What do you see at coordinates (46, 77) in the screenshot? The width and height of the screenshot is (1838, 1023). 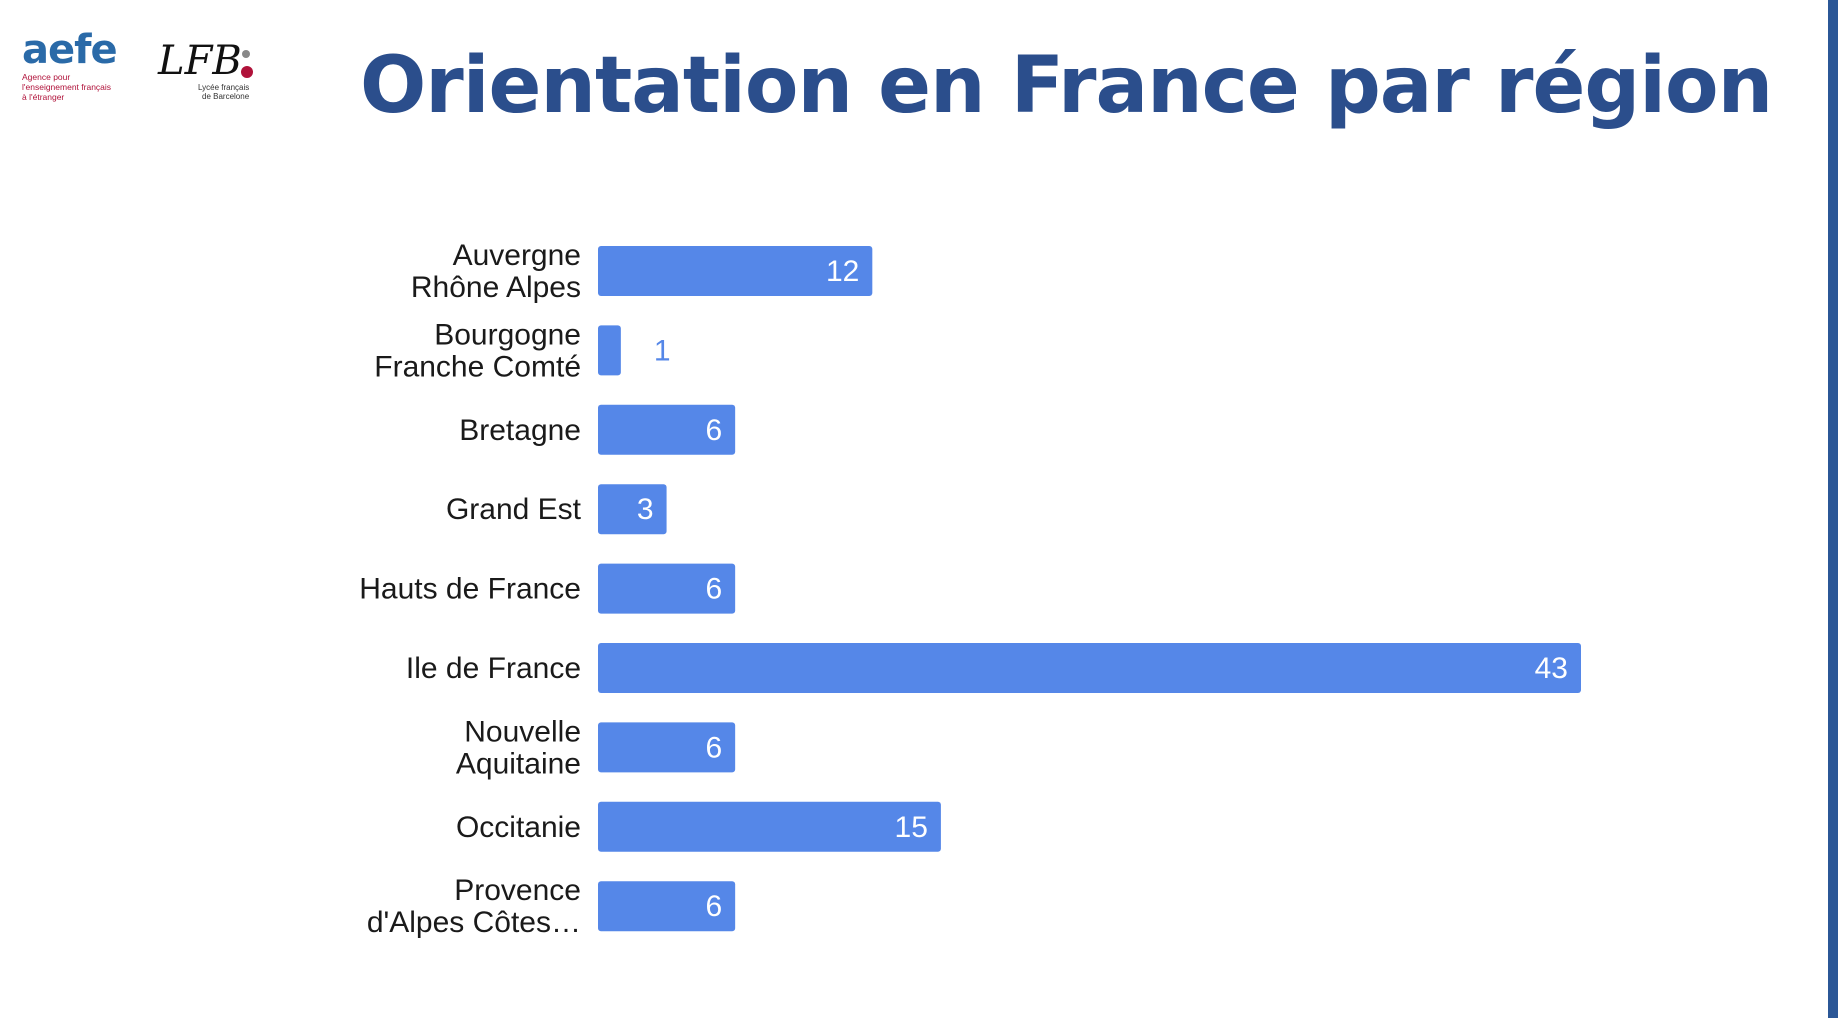 I see `aefe-logo-tagline-line: Agence pour` at bounding box center [46, 77].